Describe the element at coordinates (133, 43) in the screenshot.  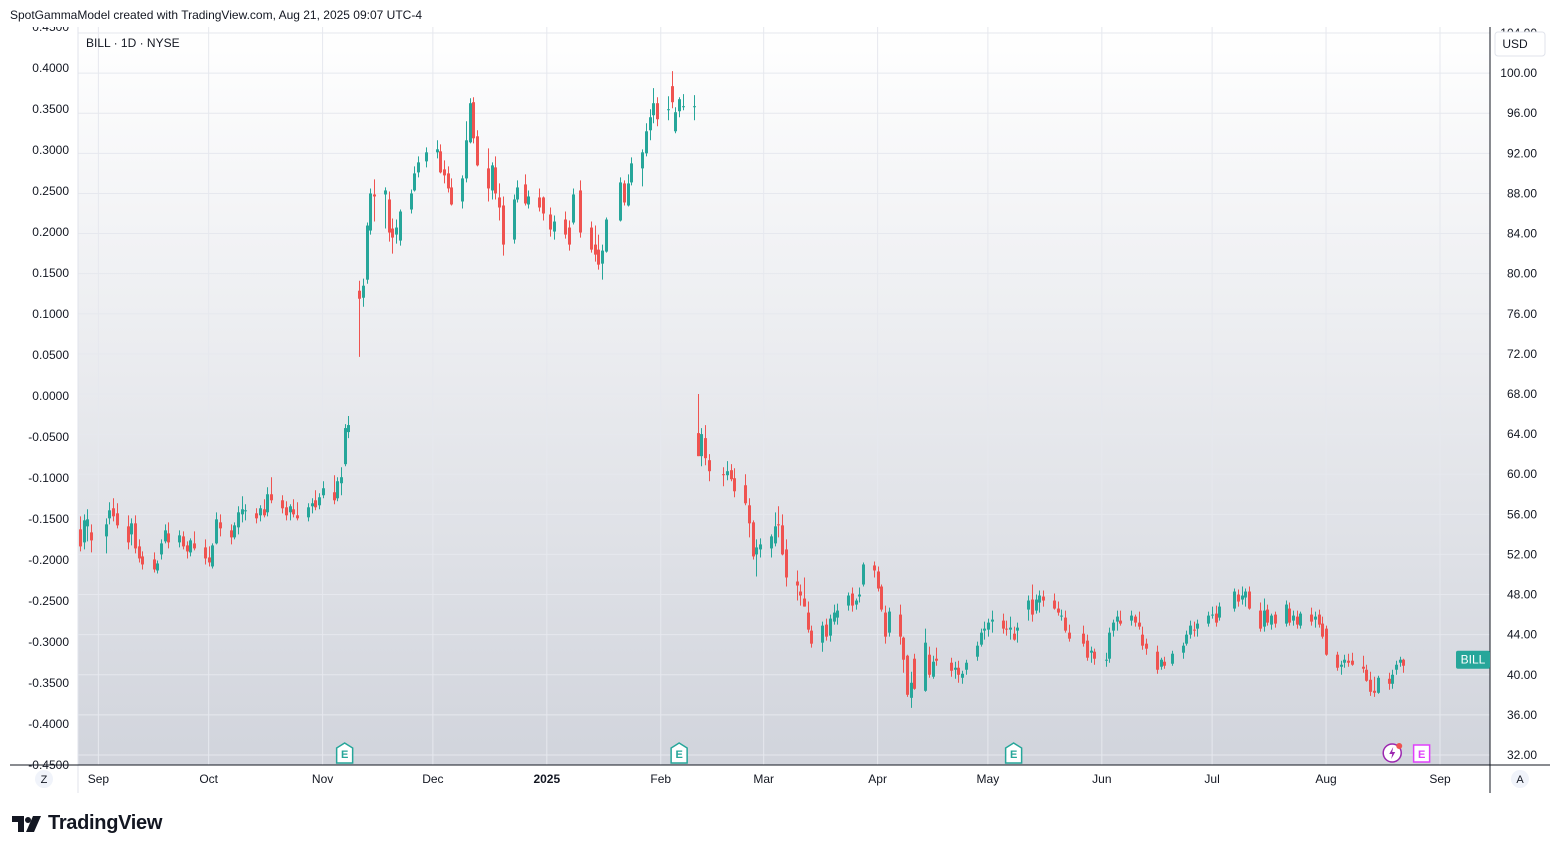
I see `symbol-legend: BILL · 1D · NYSE` at that location.